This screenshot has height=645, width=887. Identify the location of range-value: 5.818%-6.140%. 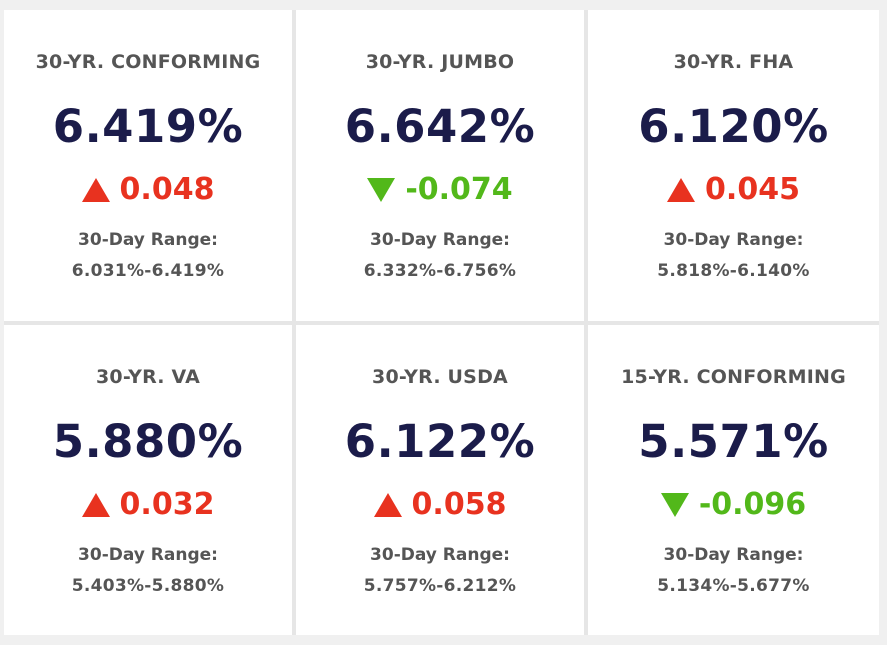
(733, 271).